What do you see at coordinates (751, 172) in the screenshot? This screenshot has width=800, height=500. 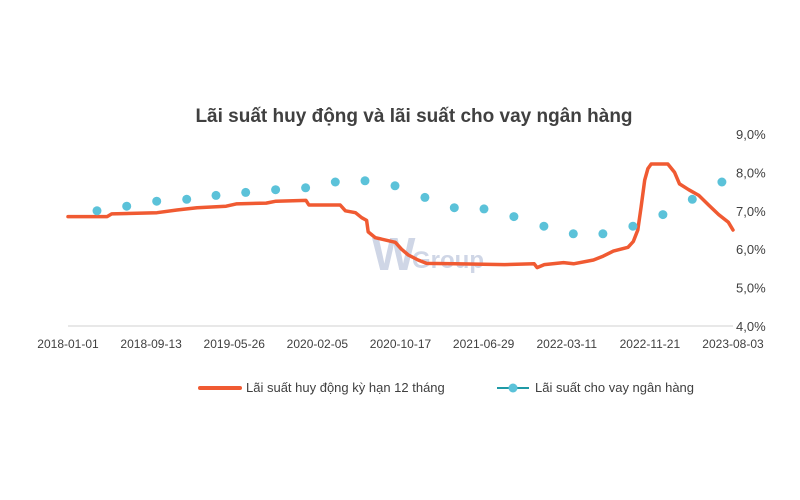 I see `y-tick-label: 8,0%` at bounding box center [751, 172].